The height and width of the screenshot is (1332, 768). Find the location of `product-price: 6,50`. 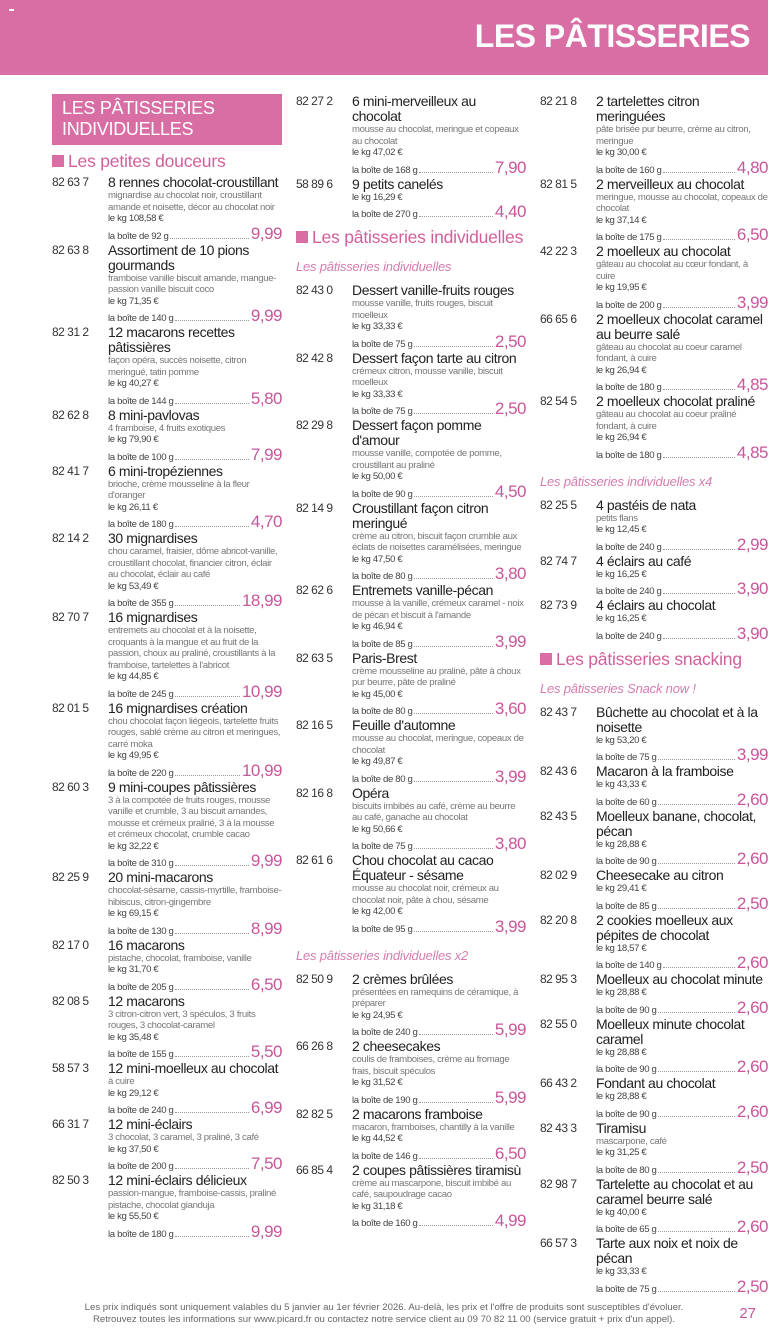

product-price: 6,50 is located at coordinates (510, 1153).